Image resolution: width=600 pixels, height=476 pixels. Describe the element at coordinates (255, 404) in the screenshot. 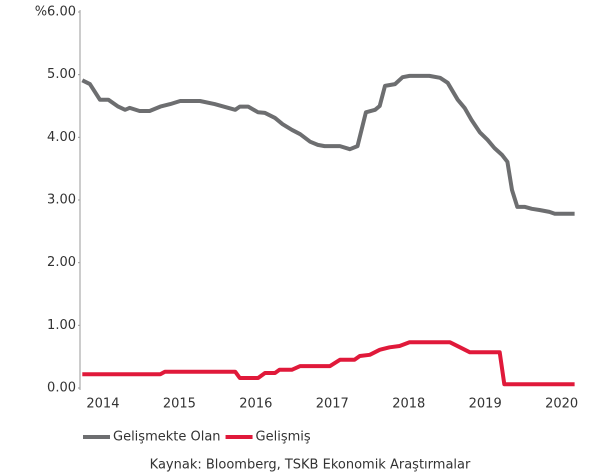

I see `x-tick-label: 2016` at that location.